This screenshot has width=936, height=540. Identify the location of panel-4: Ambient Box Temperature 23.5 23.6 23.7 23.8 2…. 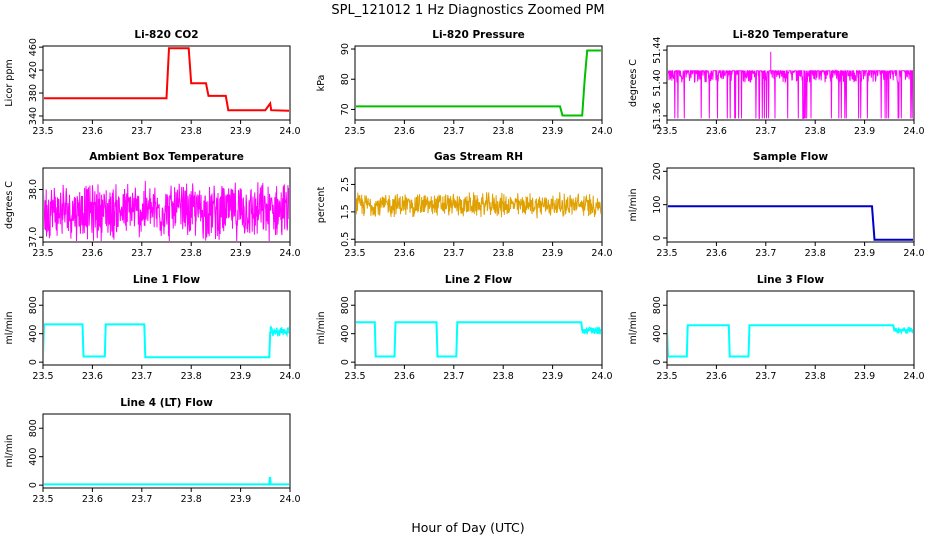
(152, 205).